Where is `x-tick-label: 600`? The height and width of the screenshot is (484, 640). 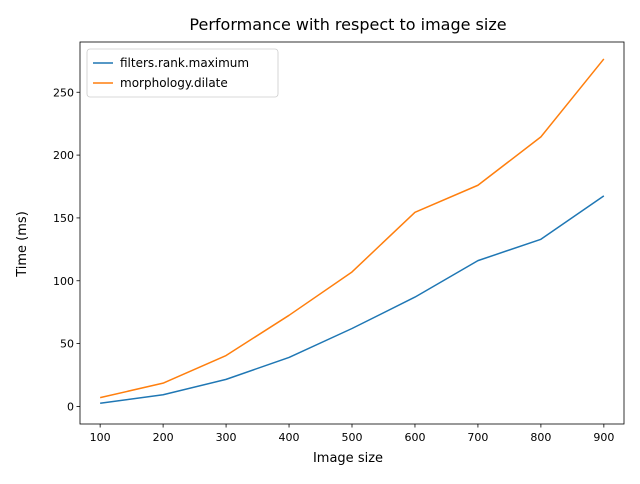
x-tick-label: 600 is located at coordinates (414, 437).